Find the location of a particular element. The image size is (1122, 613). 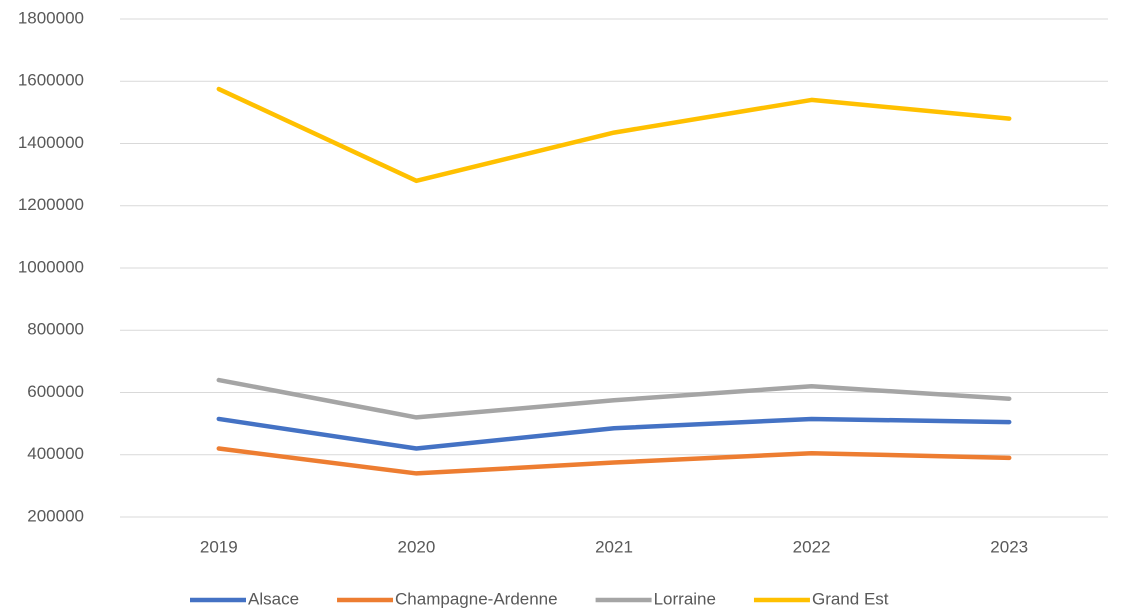

y-tick-label: 1800000 is located at coordinates (51, 17).